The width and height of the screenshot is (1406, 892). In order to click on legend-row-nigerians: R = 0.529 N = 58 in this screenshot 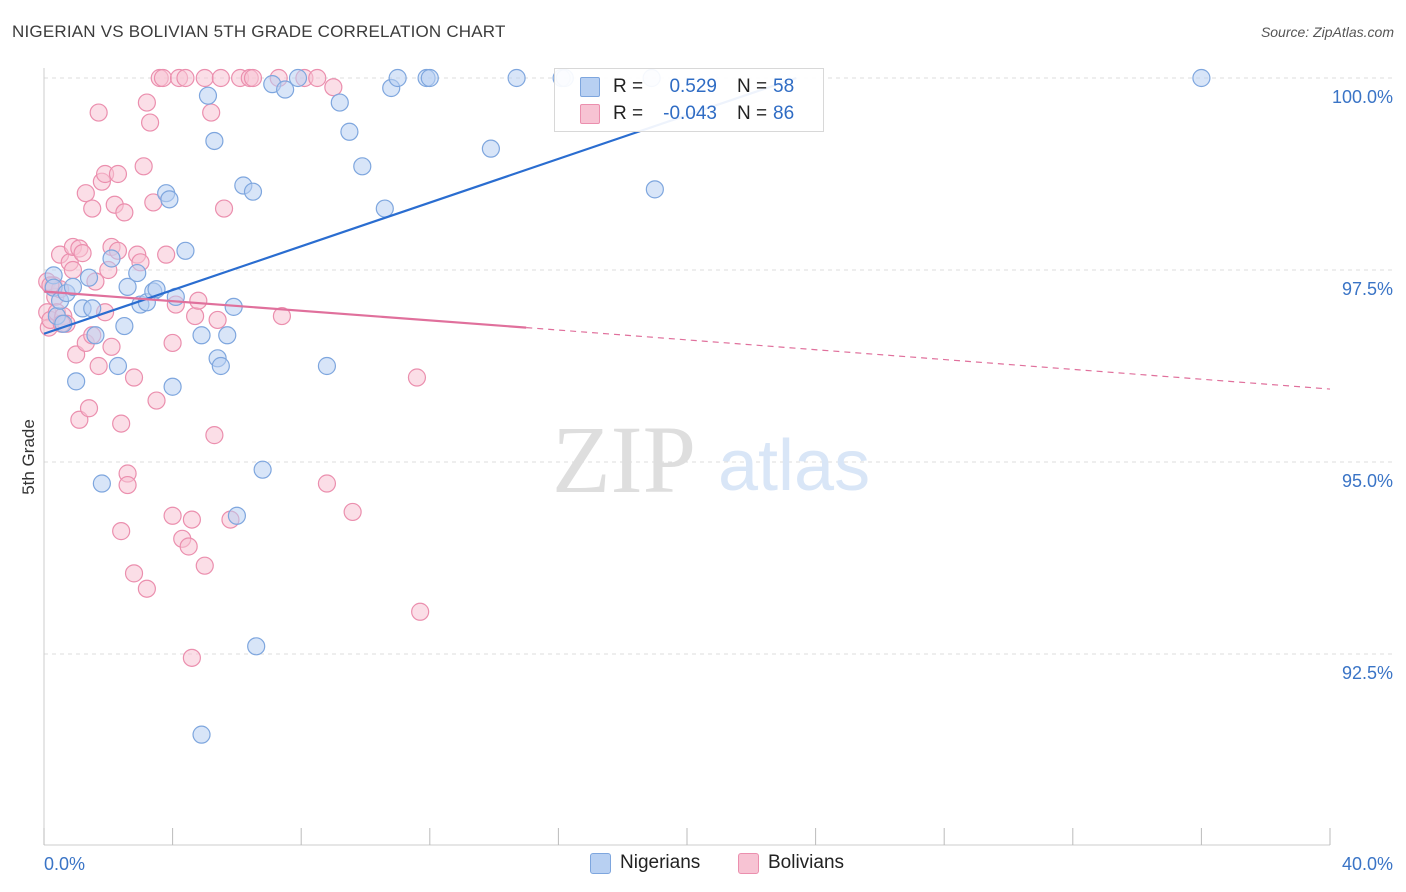, I will do `click(689, 87)`.